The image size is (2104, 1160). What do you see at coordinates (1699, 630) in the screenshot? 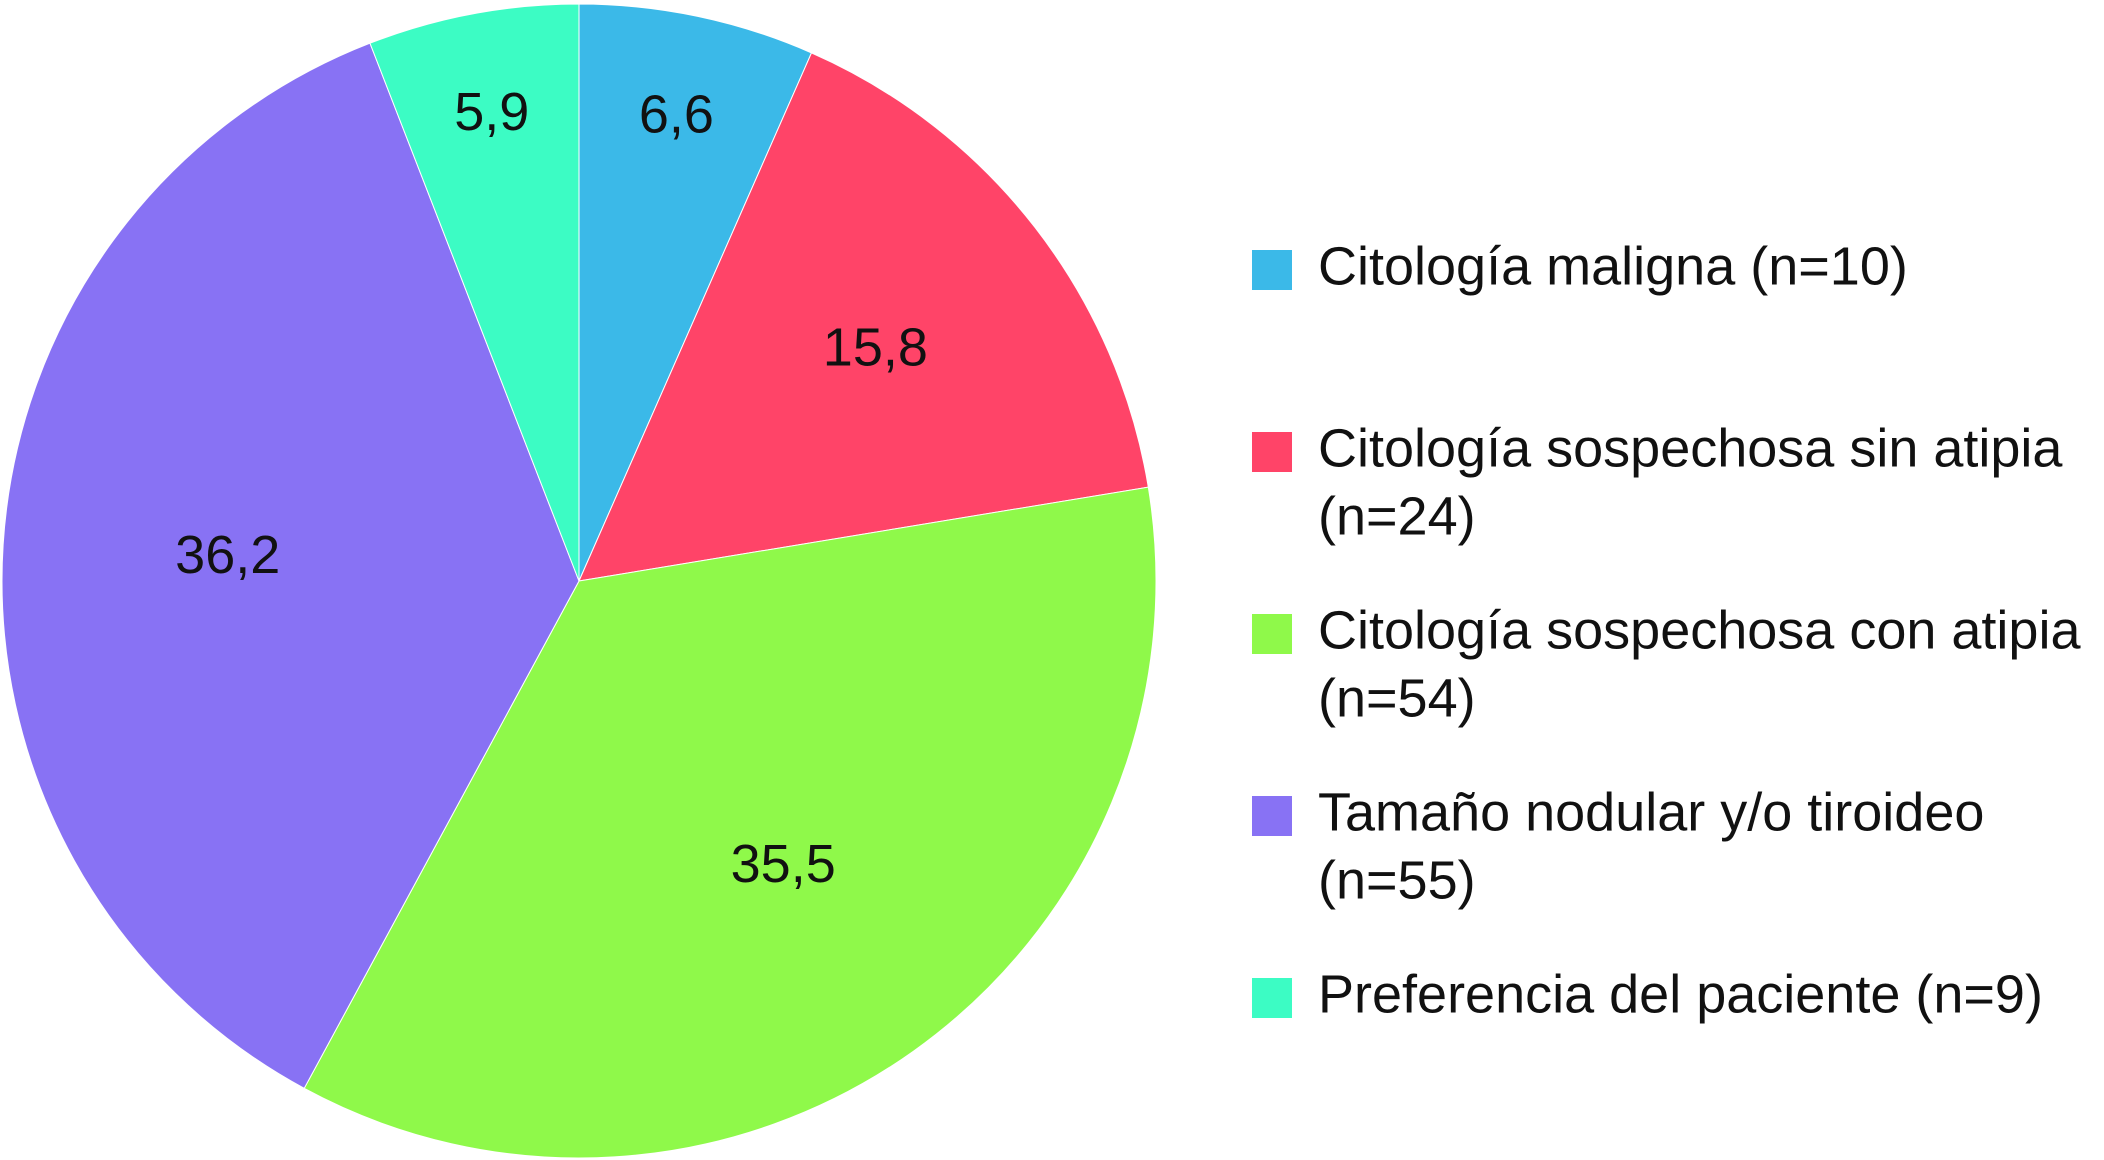
I see `legend-label: Citología sospechosa con atipia` at bounding box center [1699, 630].